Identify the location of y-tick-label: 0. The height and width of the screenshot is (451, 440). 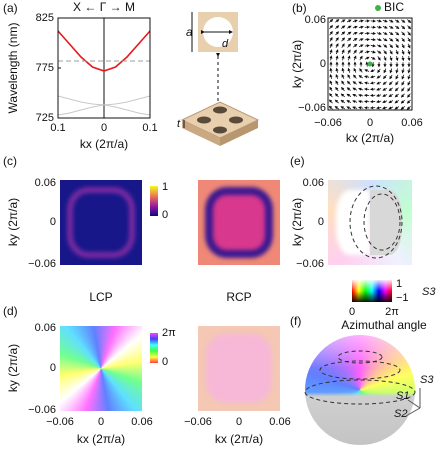
(323, 64).